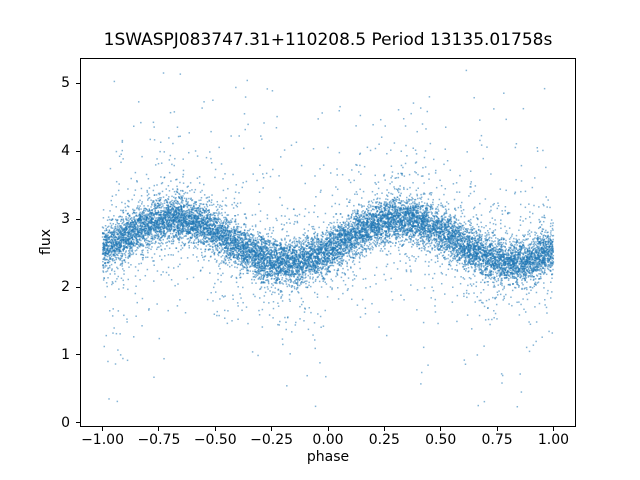 The width and height of the screenshot is (640, 480). What do you see at coordinates (102, 440) in the screenshot?
I see `x-tick-label: −1.00` at bounding box center [102, 440].